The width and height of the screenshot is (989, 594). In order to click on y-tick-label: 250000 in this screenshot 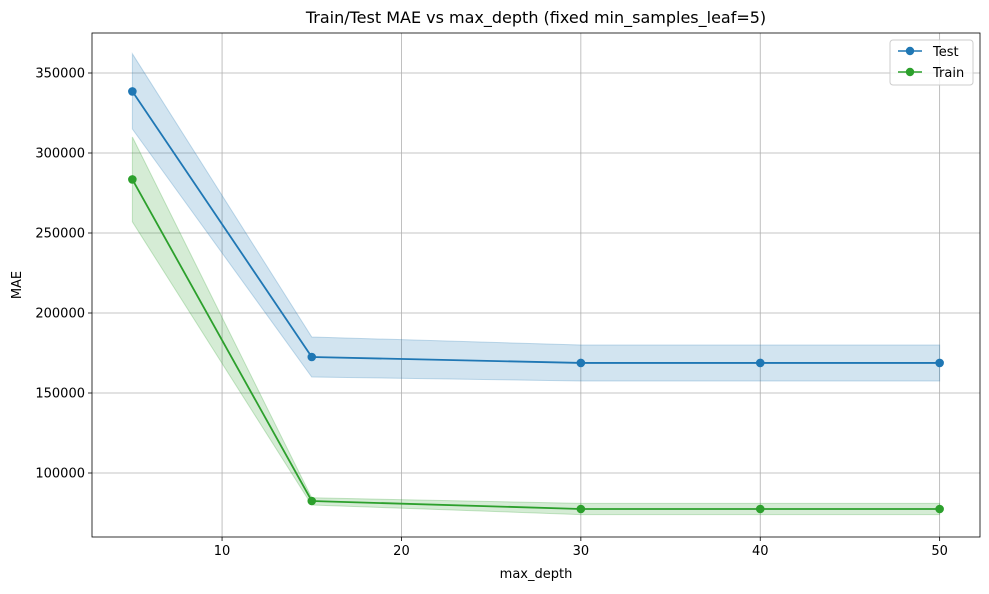, I will do `click(60, 234)`.